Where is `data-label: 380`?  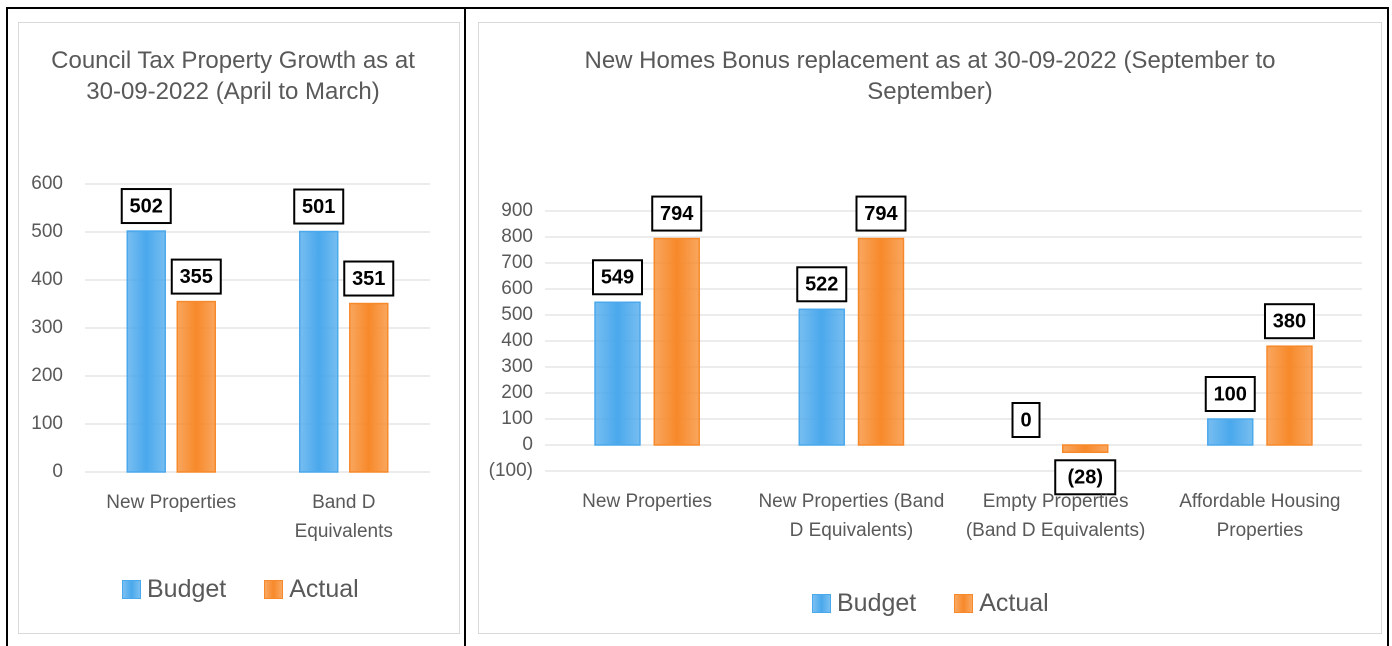 data-label: 380 is located at coordinates (1289, 321).